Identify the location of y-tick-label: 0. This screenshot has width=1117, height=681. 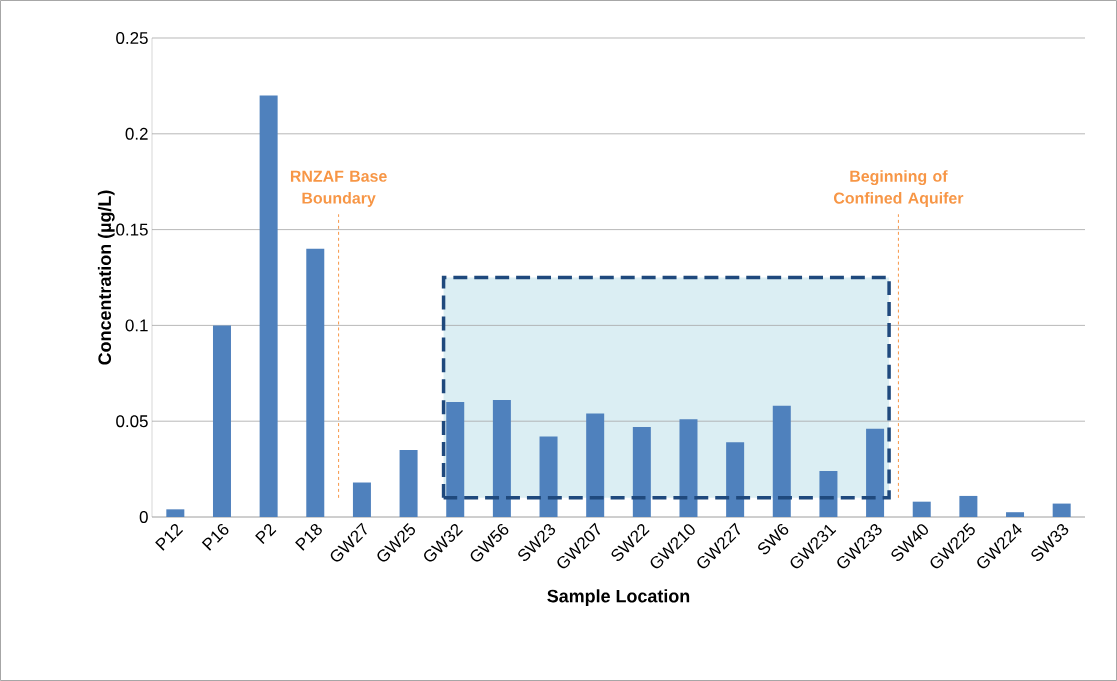
(143, 517).